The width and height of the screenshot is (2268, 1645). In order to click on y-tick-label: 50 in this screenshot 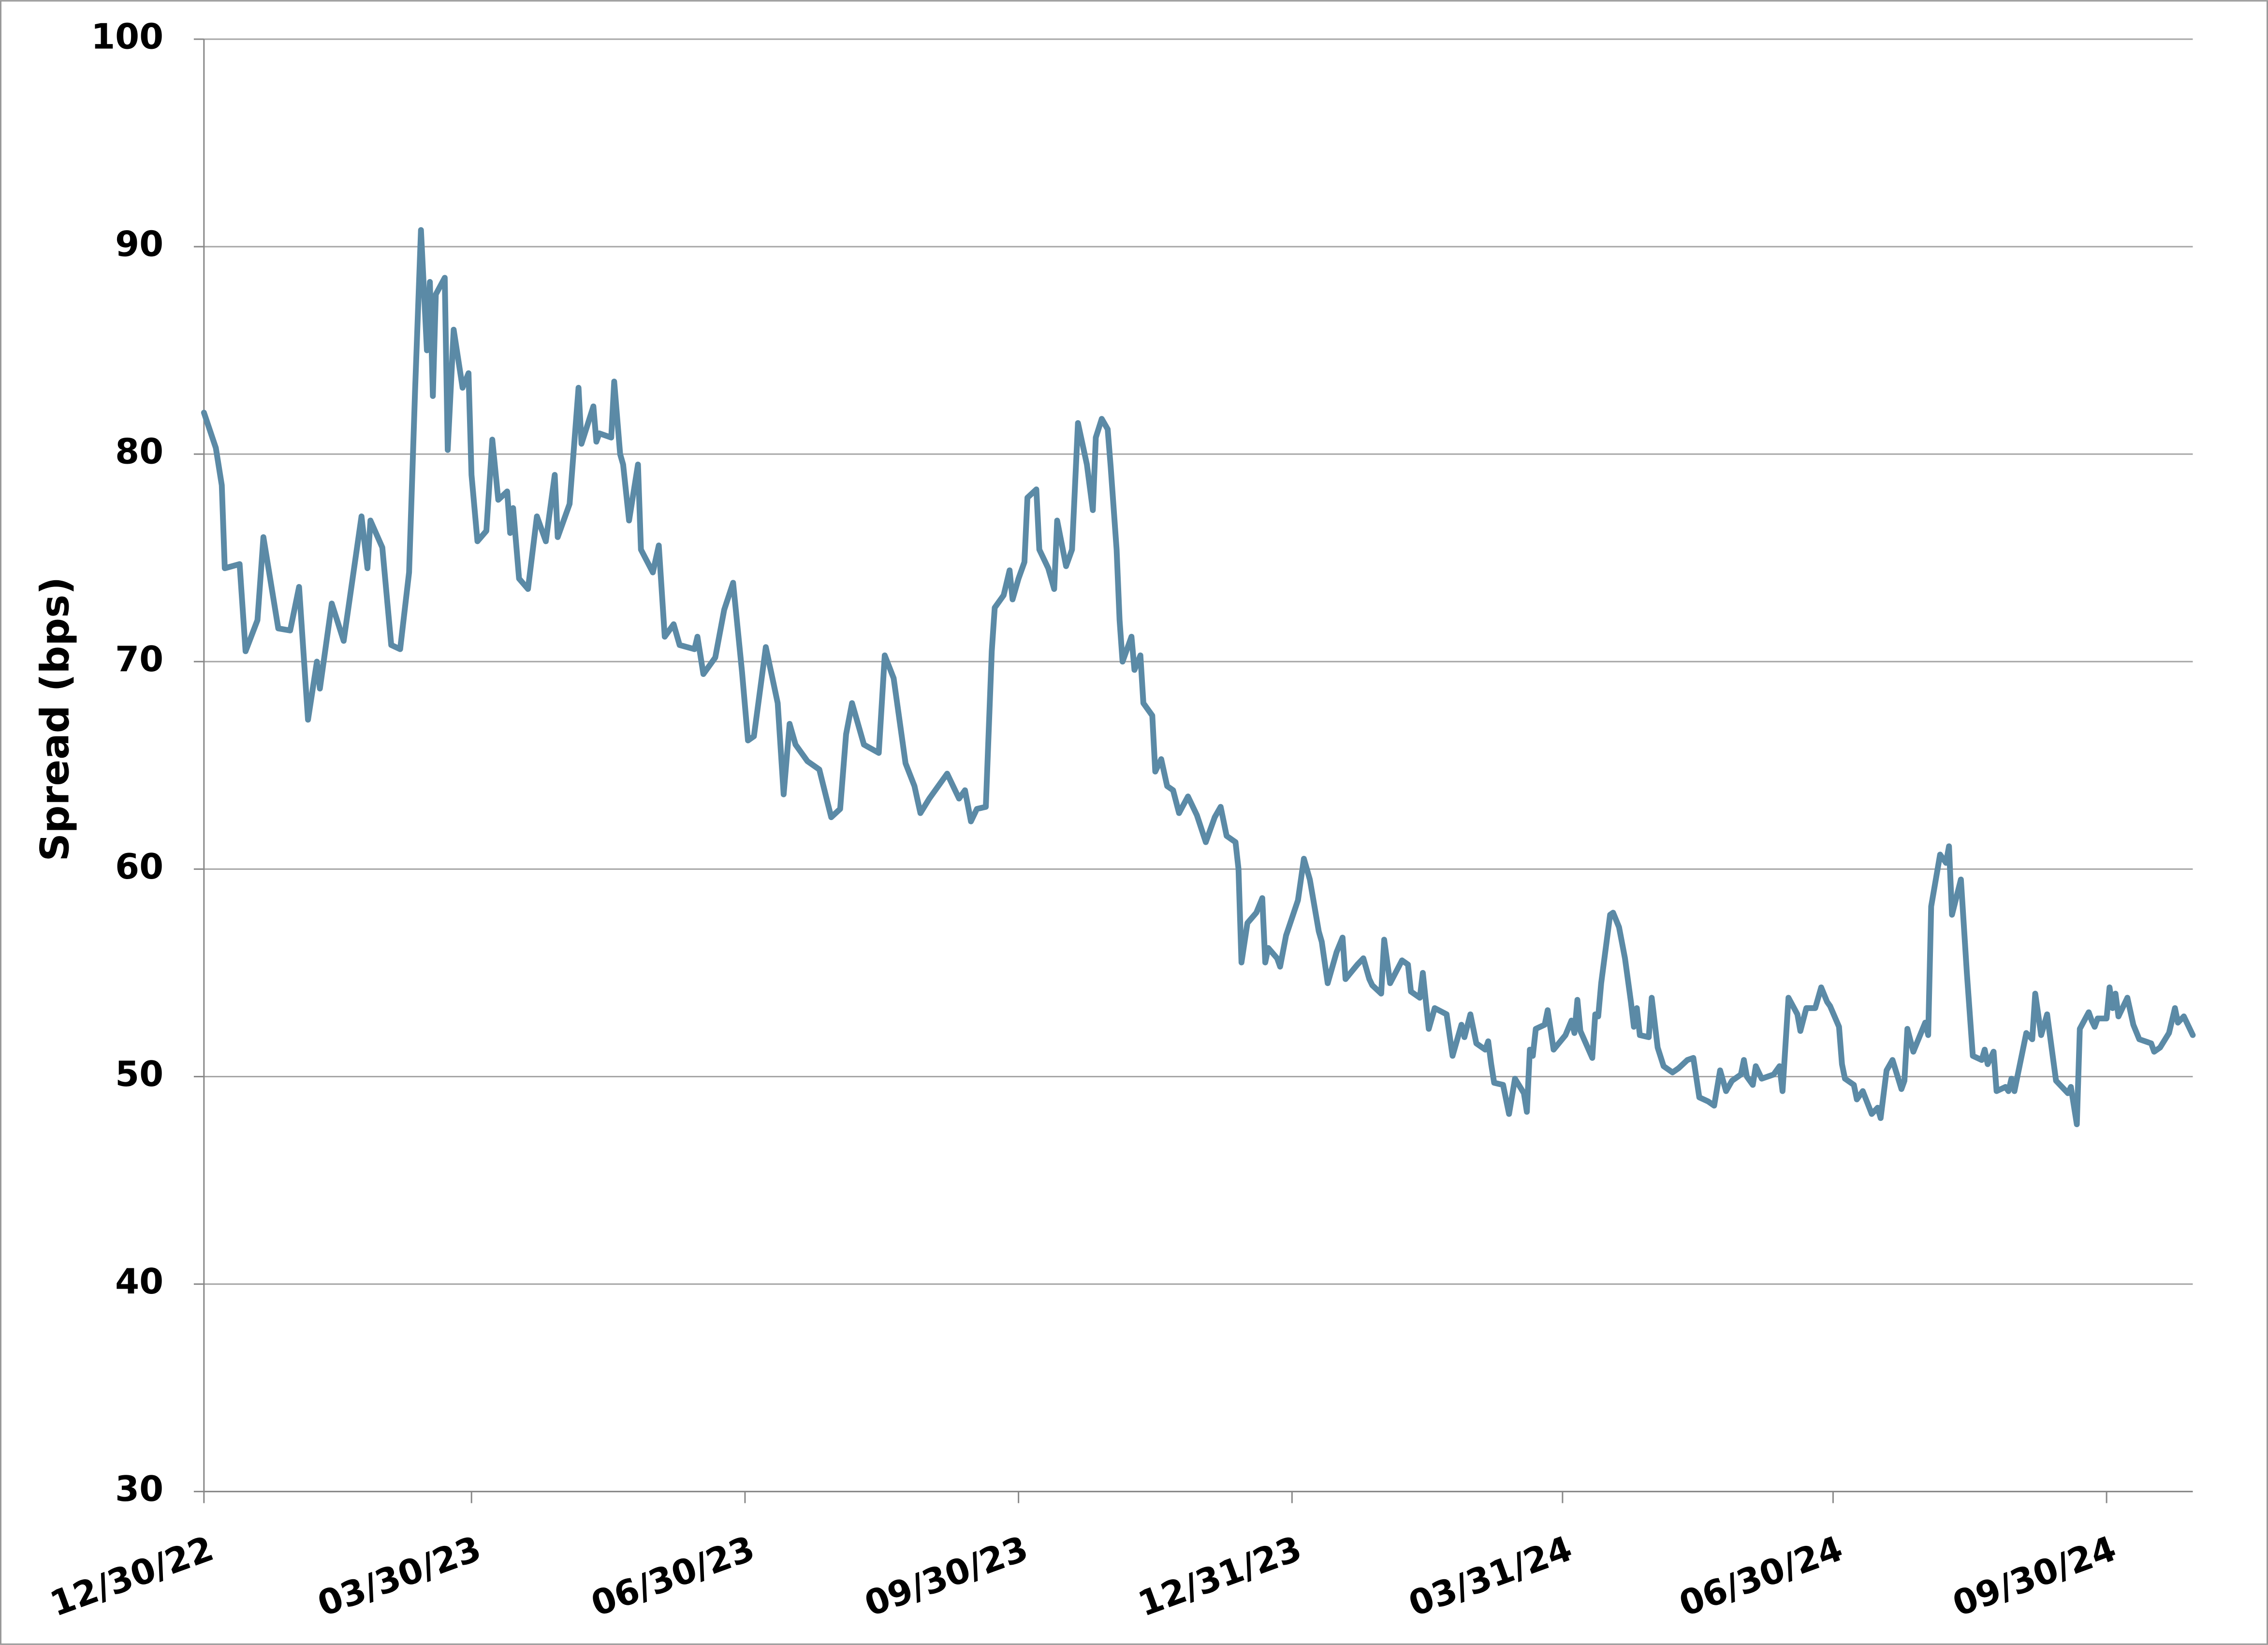, I will do `click(139, 1074)`.